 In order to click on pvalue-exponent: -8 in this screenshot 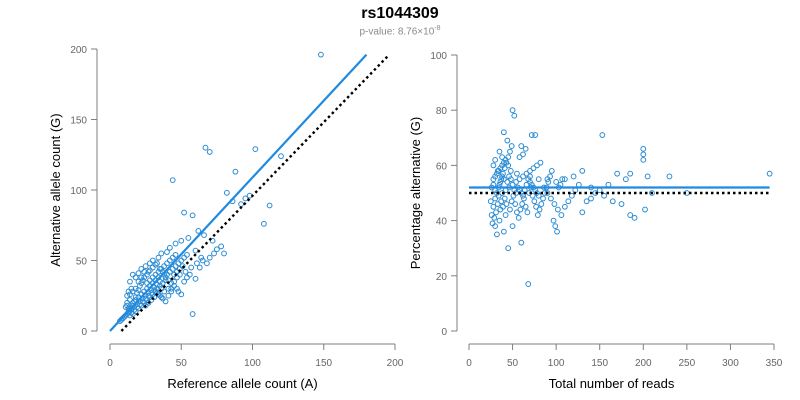, I will do `click(437, 28)`.